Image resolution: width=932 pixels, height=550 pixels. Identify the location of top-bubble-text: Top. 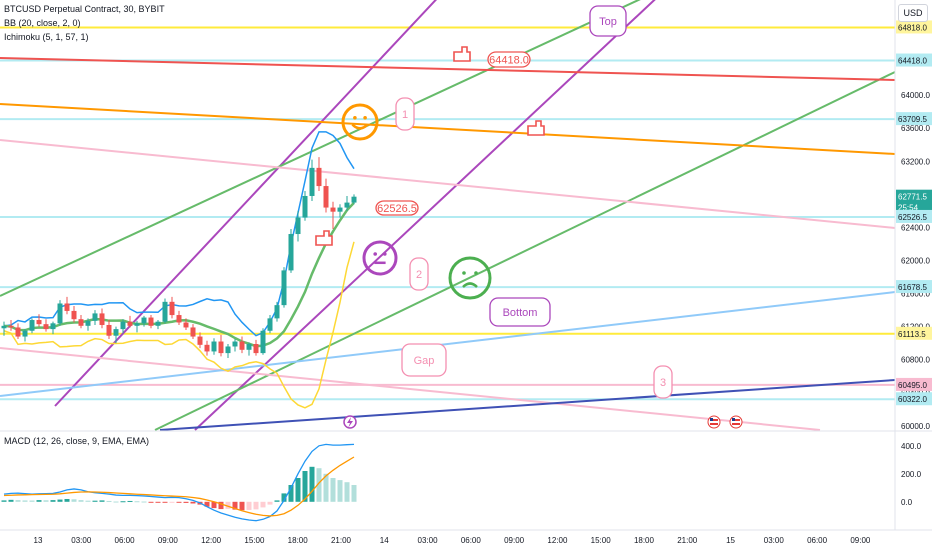
(608, 22).